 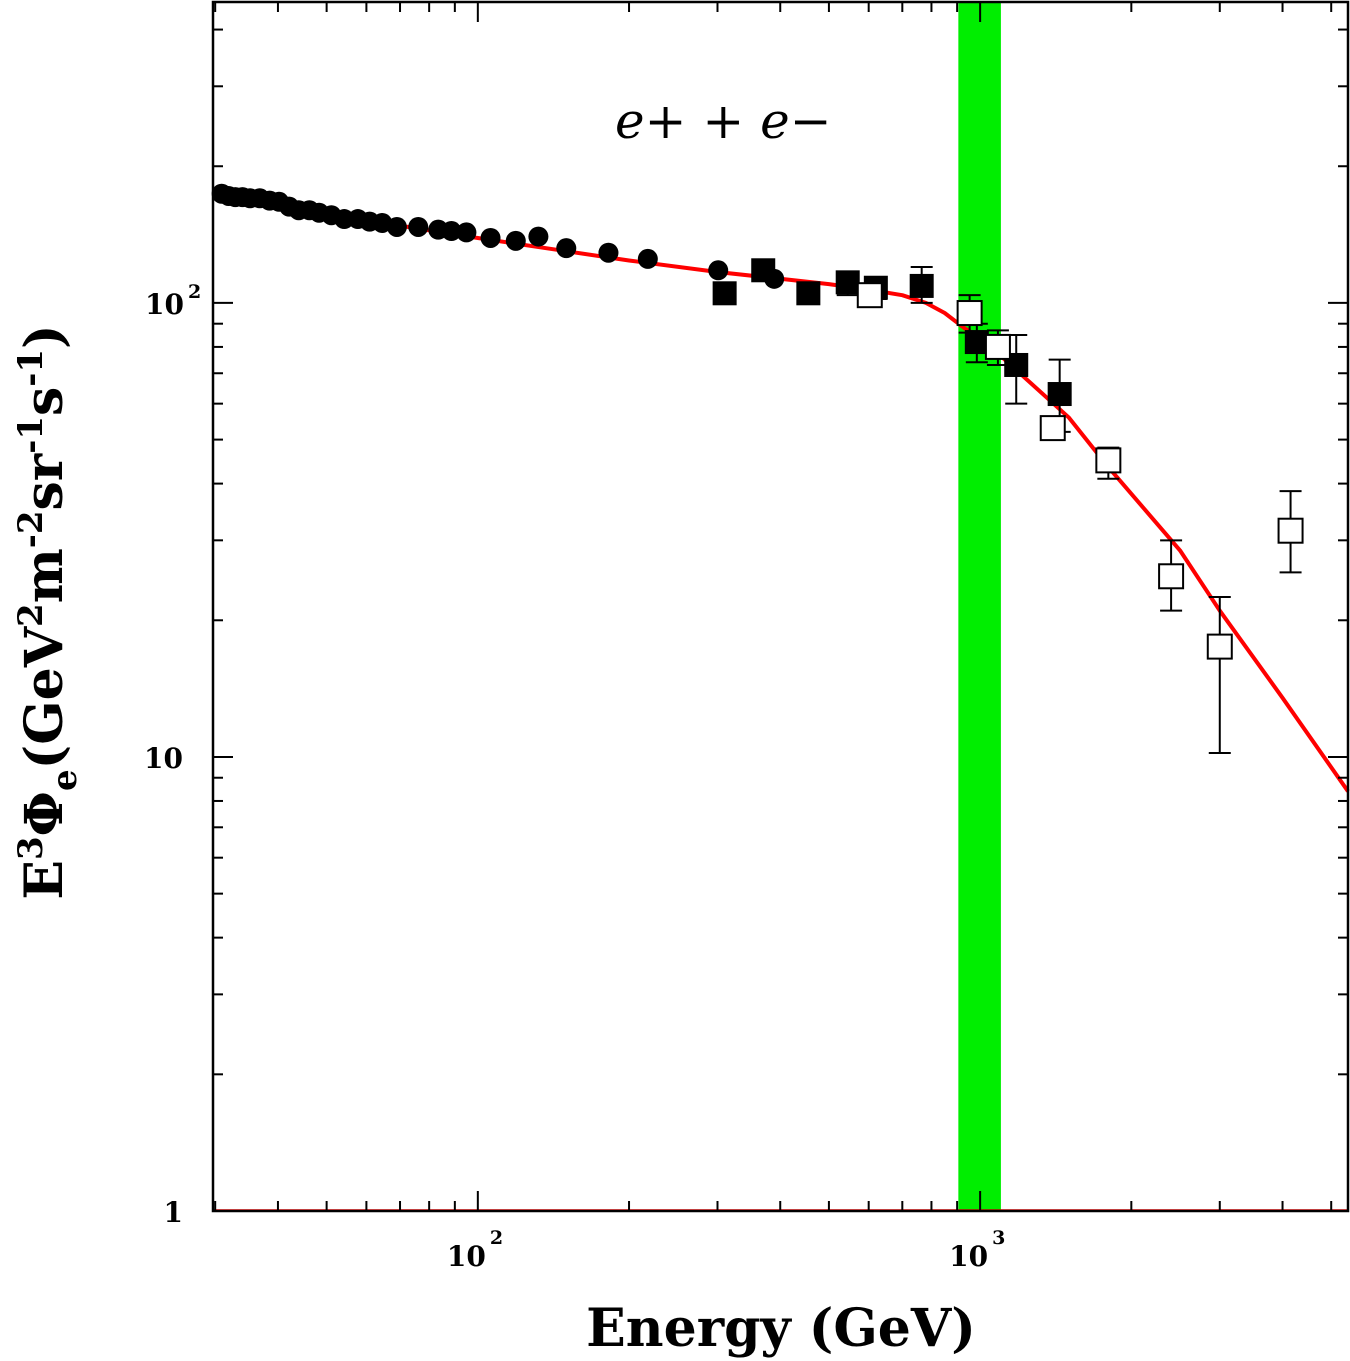 I want to click on y-axis-title-part: 3, so click(x=31, y=848).